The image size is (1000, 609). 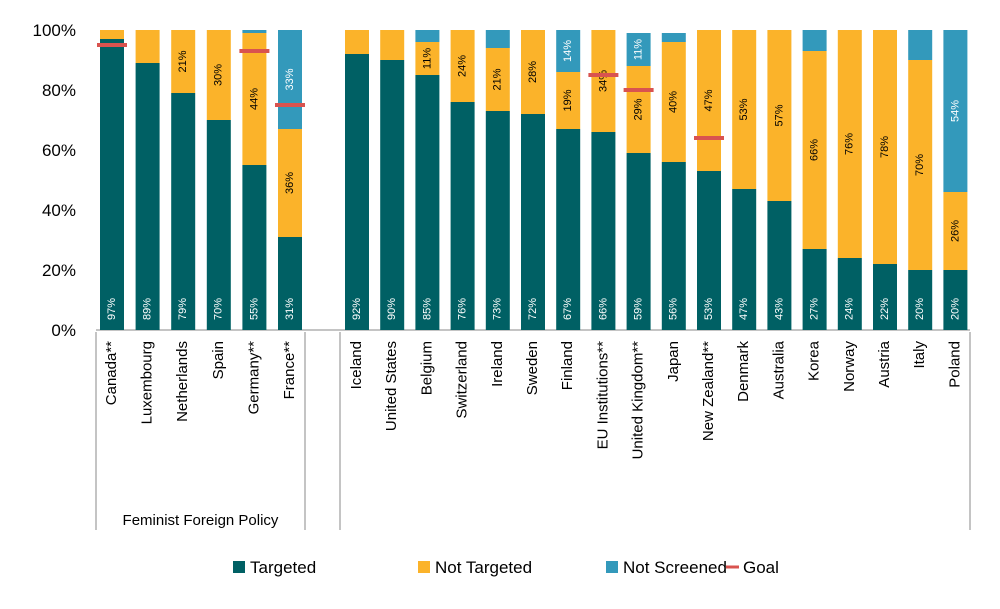 What do you see at coordinates (462, 380) in the screenshot?
I see `x-tick-label: Switzerland` at bounding box center [462, 380].